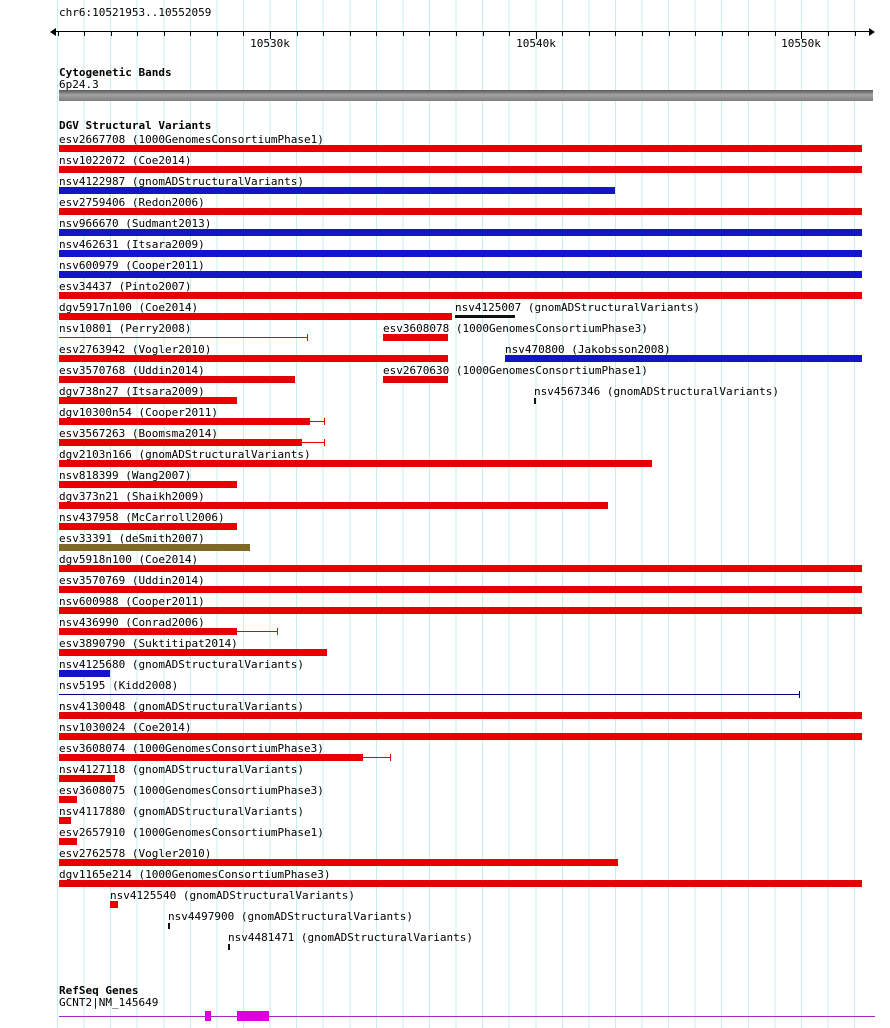  Describe the element at coordinates (191, 748) in the screenshot. I see `variant-label: esv3608074 (1000GenomesConsortiumPhase3)` at that location.